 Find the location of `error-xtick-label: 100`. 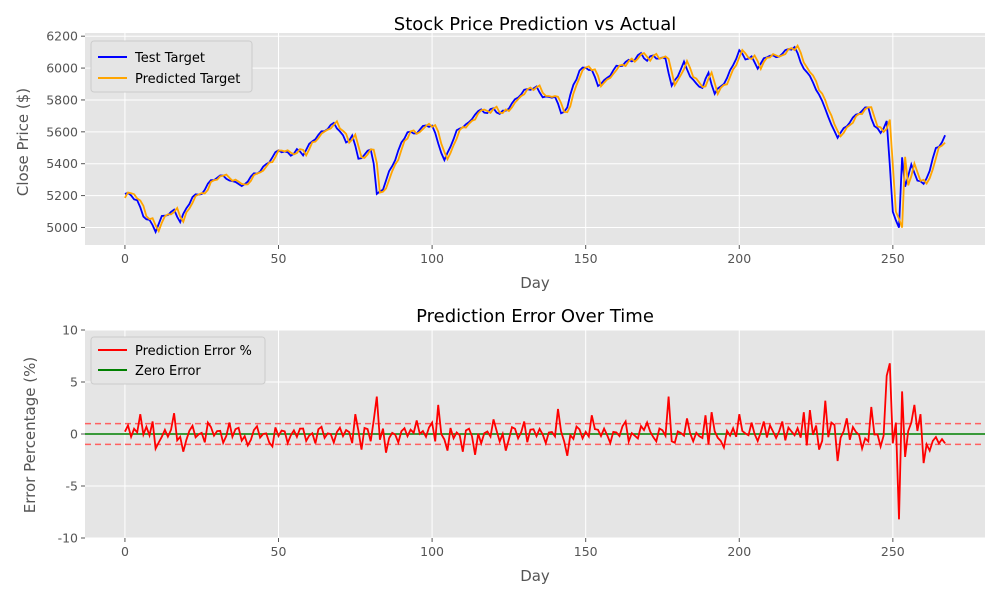

error-xtick-label: 100 is located at coordinates (432, 551).